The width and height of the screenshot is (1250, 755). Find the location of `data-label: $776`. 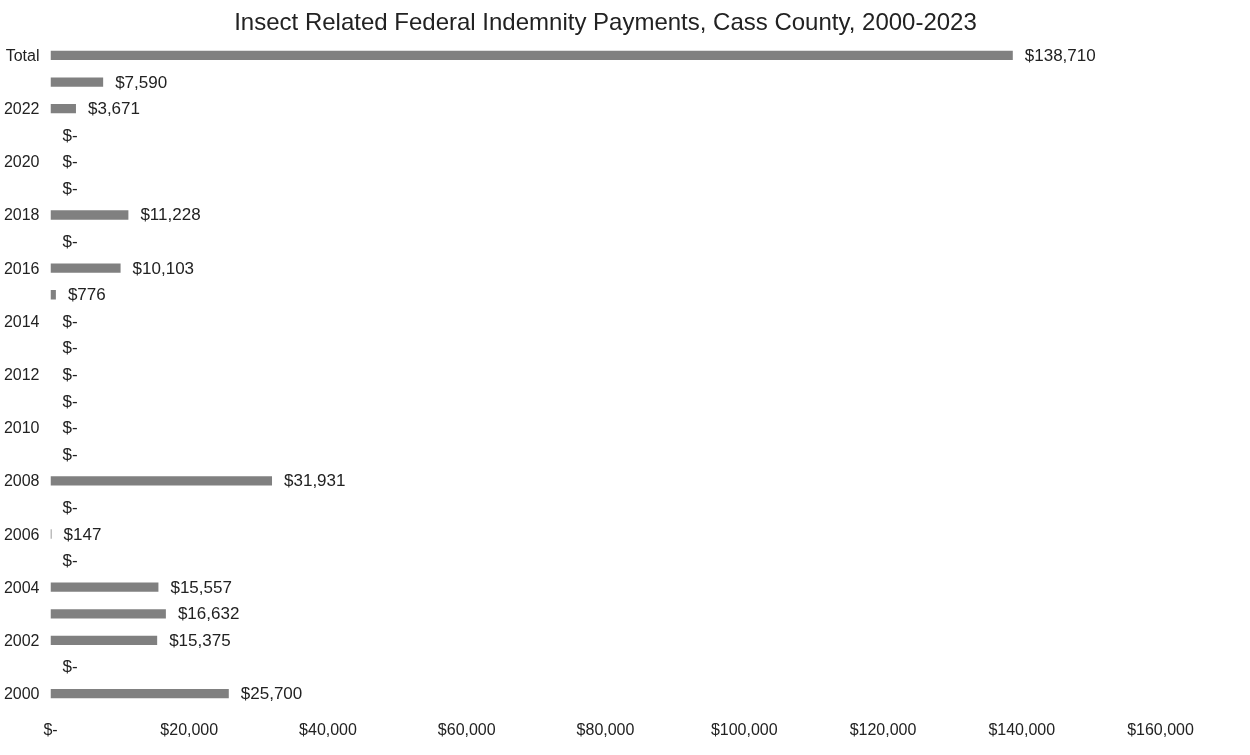

data-label: $776 is located at coordinates (86, 295).